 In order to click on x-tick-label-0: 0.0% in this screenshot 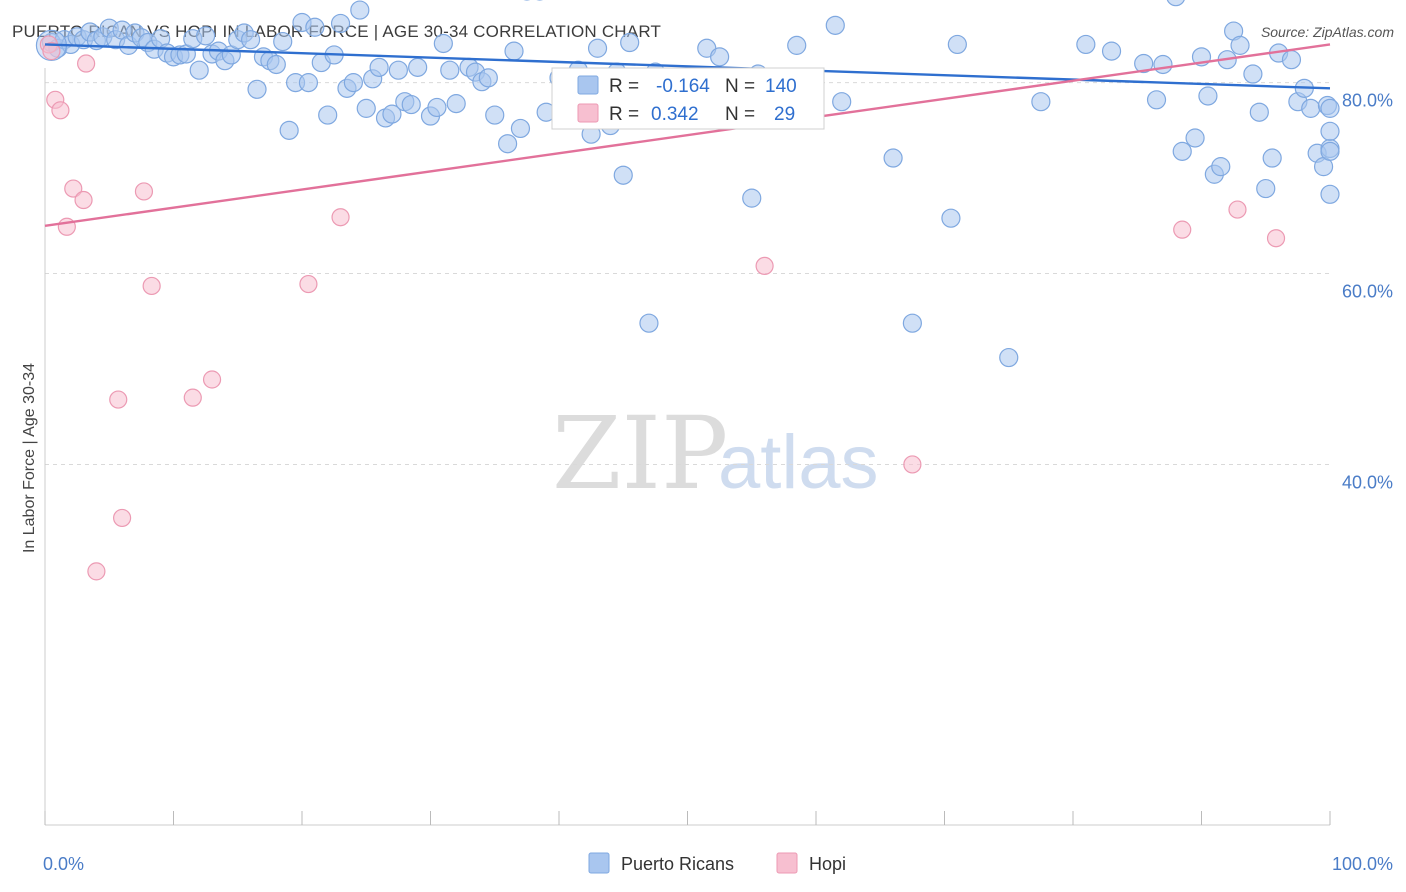, I will do `click(63, 864)`.